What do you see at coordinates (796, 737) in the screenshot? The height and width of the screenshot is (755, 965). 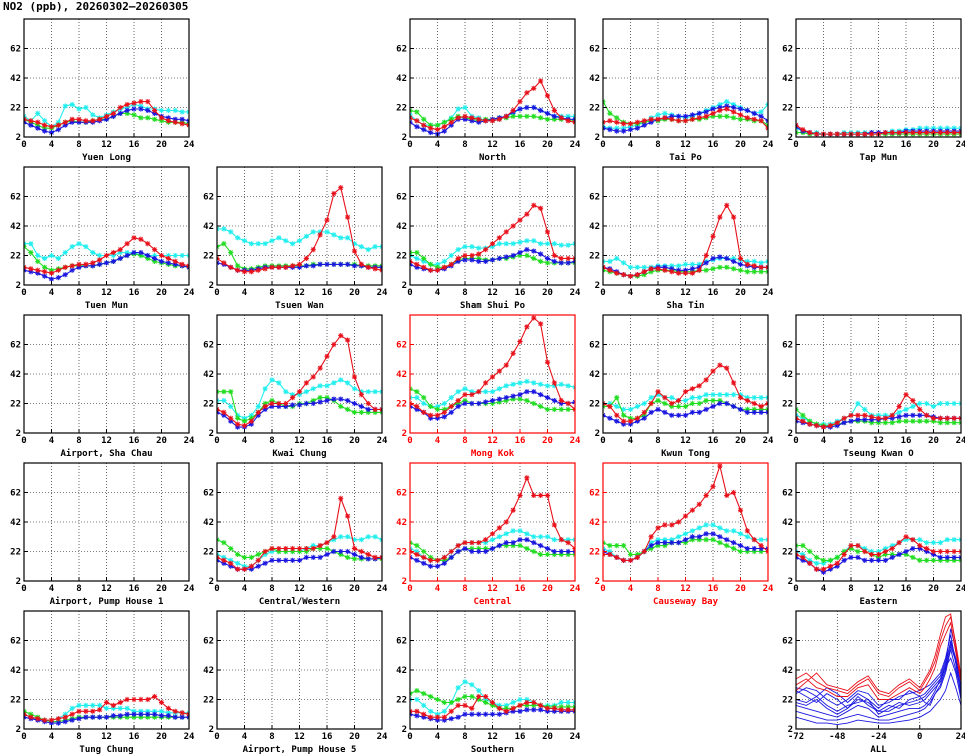 I see `x-tick-label: -72` at bounding box center [796, 737].